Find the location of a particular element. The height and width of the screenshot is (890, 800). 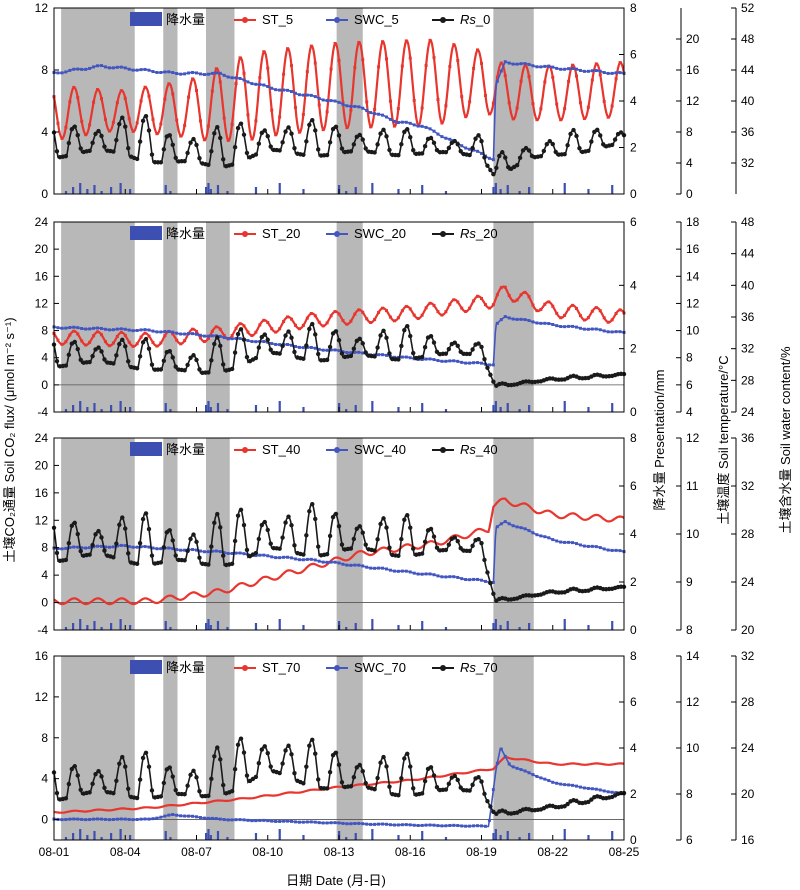

y-tick-label-precip: 6 is located at coordinates (633, 222).